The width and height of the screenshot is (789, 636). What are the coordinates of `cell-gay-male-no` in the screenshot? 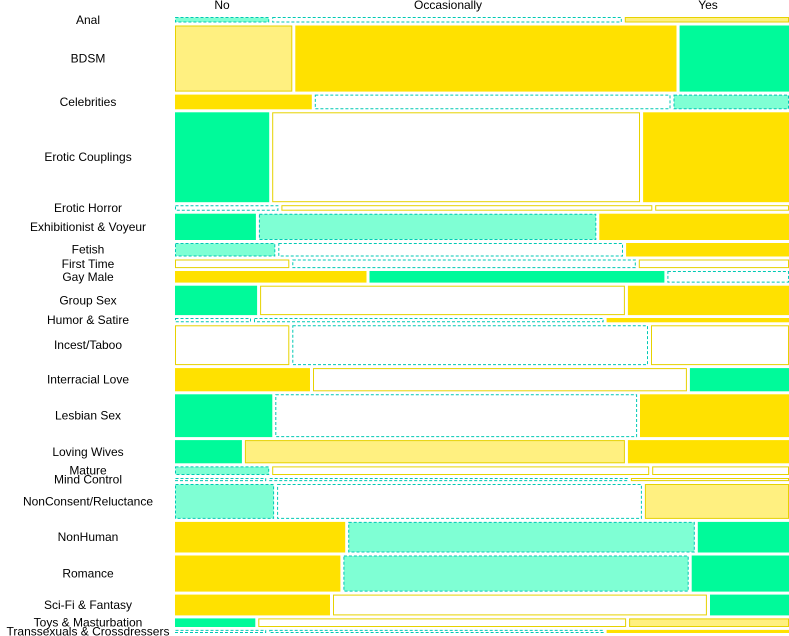 It's located at (271, 277).